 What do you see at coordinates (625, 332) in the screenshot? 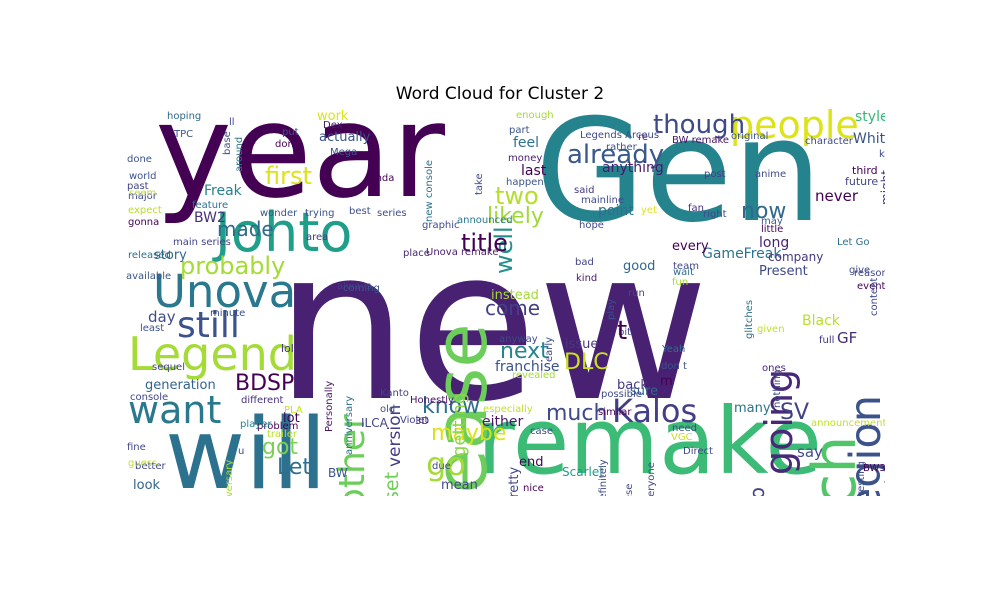
I see `word-bit: bit` at bounding box center [625, 332].